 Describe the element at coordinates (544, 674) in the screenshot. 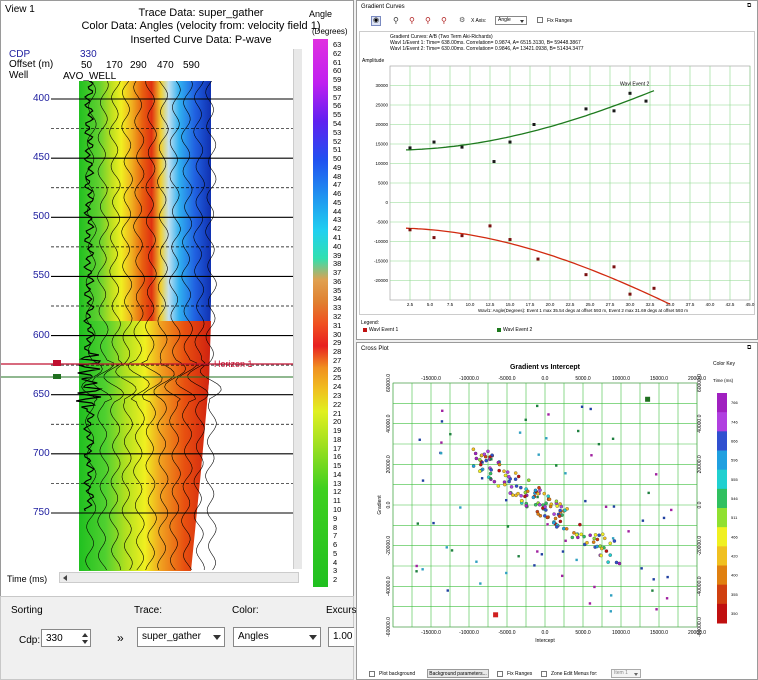

I see `zone-edit-checkbox` at that location.